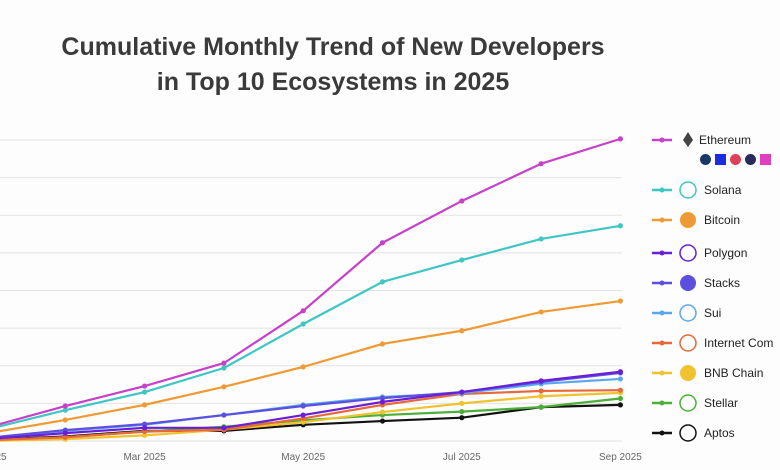 The height and width of the screenshot is (470, 780). What do you see at coordinates (144, 457) in the screenshot?
I see `x-tick-label: Mar 2025` at bounding box center [144, 457].